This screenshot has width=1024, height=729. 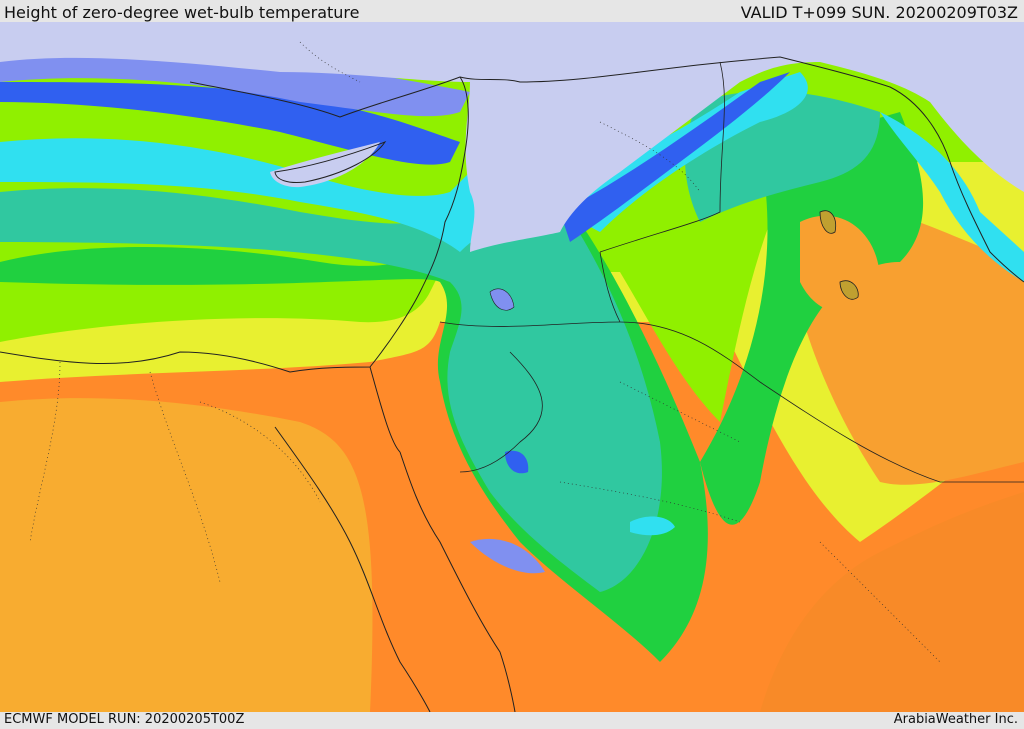 What do you see at coordinates (952, 197) in the screenshot?
I see `cyan-band-east` at bounding box center [952, 197].